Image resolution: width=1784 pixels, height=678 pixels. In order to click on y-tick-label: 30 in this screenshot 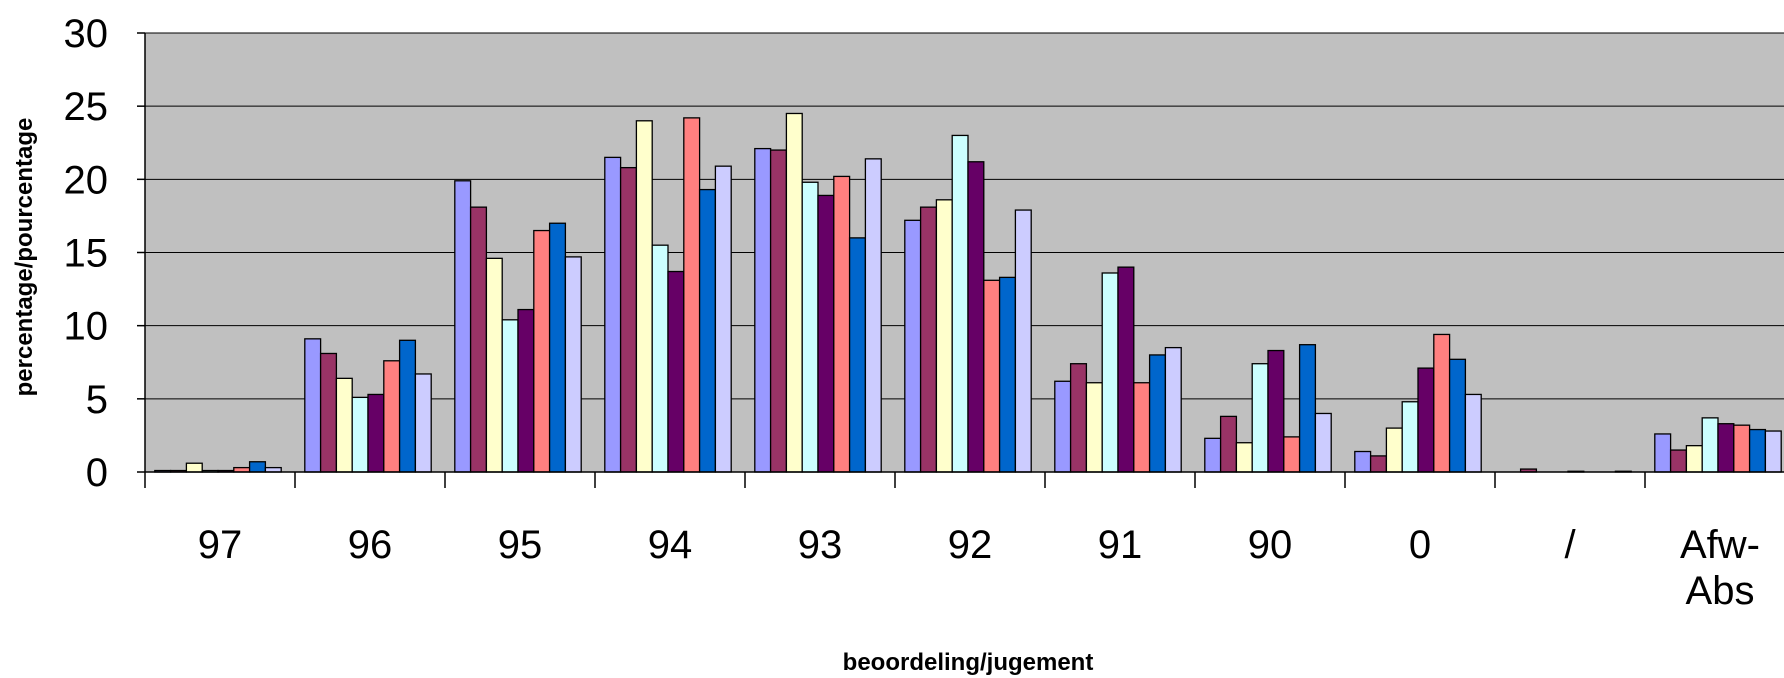, I will do `click(86, 34)`.